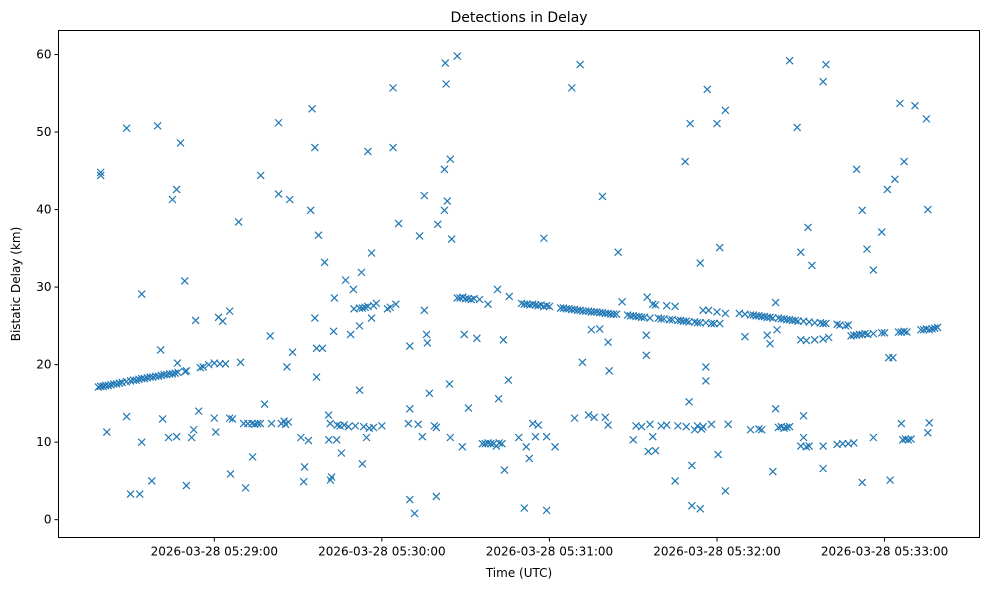 This screenshot has width=989, height=594. Describe the element at coordinates (381, 552) in the screenshot. I see `x-tick-label: 2026-03-28 05:30:00` at that location.